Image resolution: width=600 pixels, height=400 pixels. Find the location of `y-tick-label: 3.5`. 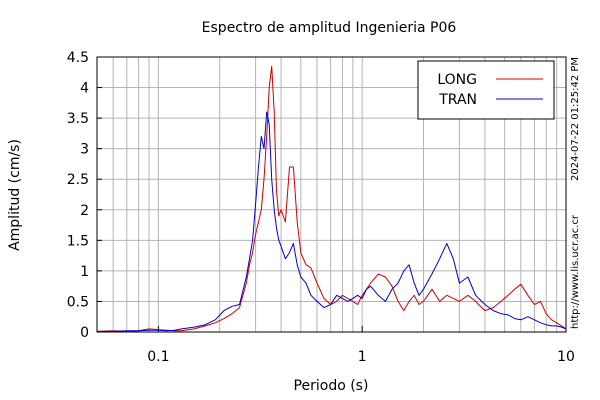

y-tick-label: 3.5 is located at coordinates (78, 119).